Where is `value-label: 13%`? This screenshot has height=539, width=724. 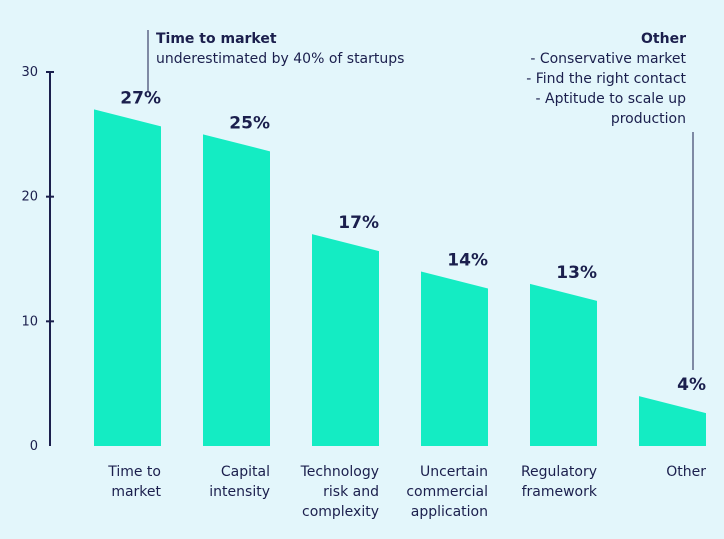
value-label: 13% is located at coordinates (576, 273).